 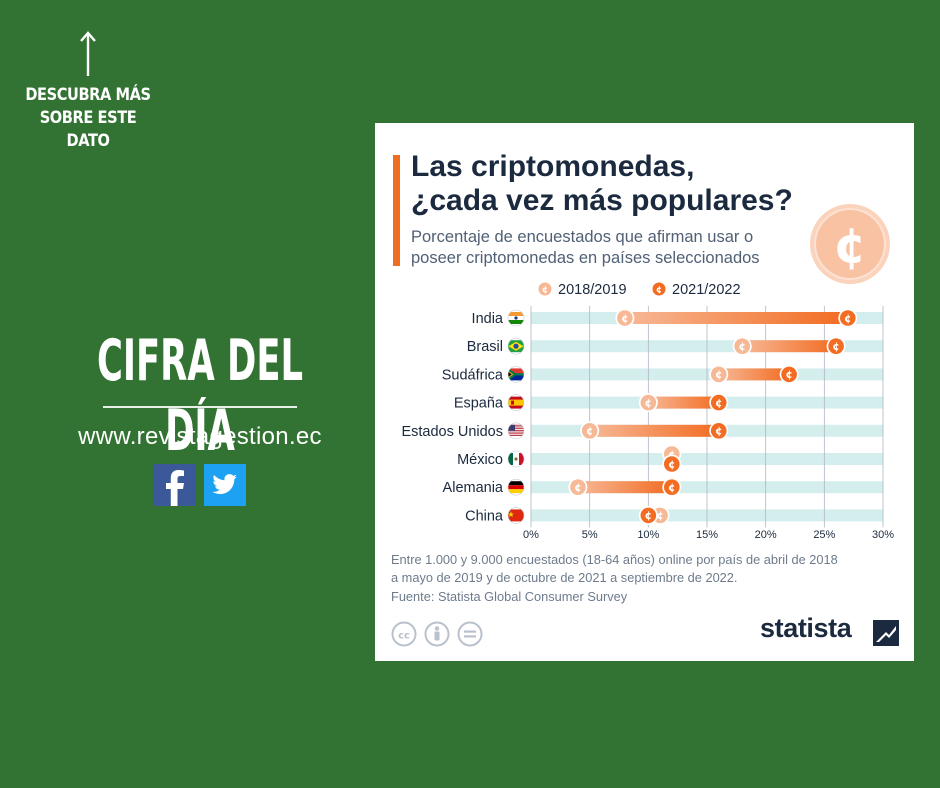 I want to click on statista-brand: statista, so click(x=806, y=628).